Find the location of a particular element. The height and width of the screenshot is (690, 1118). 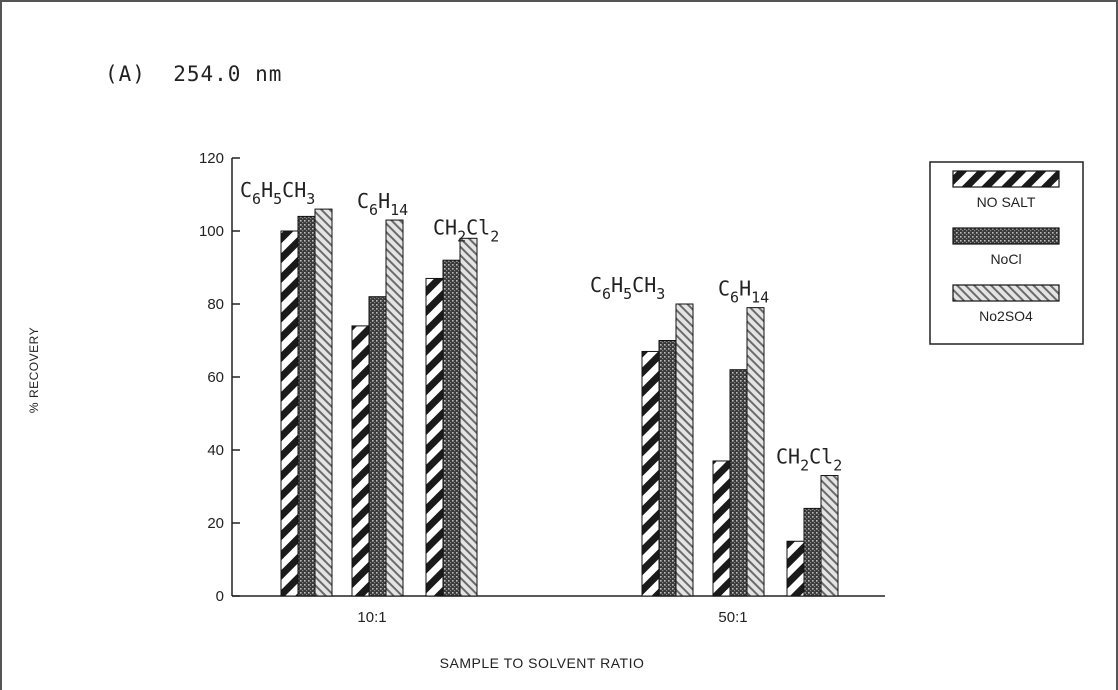

bar-10-1-s2-nosalt is located at coordinates (434, 437).